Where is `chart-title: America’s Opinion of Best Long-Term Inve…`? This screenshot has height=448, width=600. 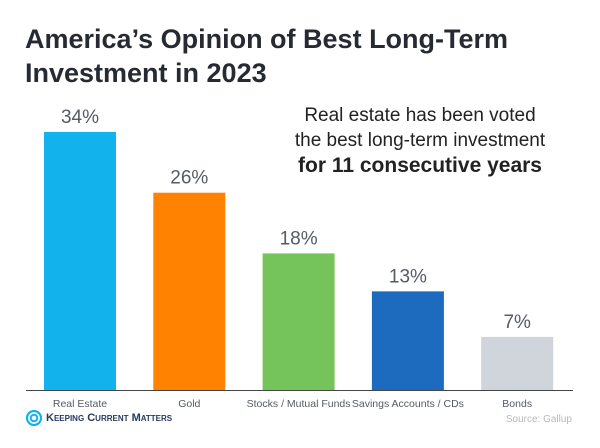
chart-title: America’s Opinion of Best Long-Term Inve… is located at coordinates (267, 56).